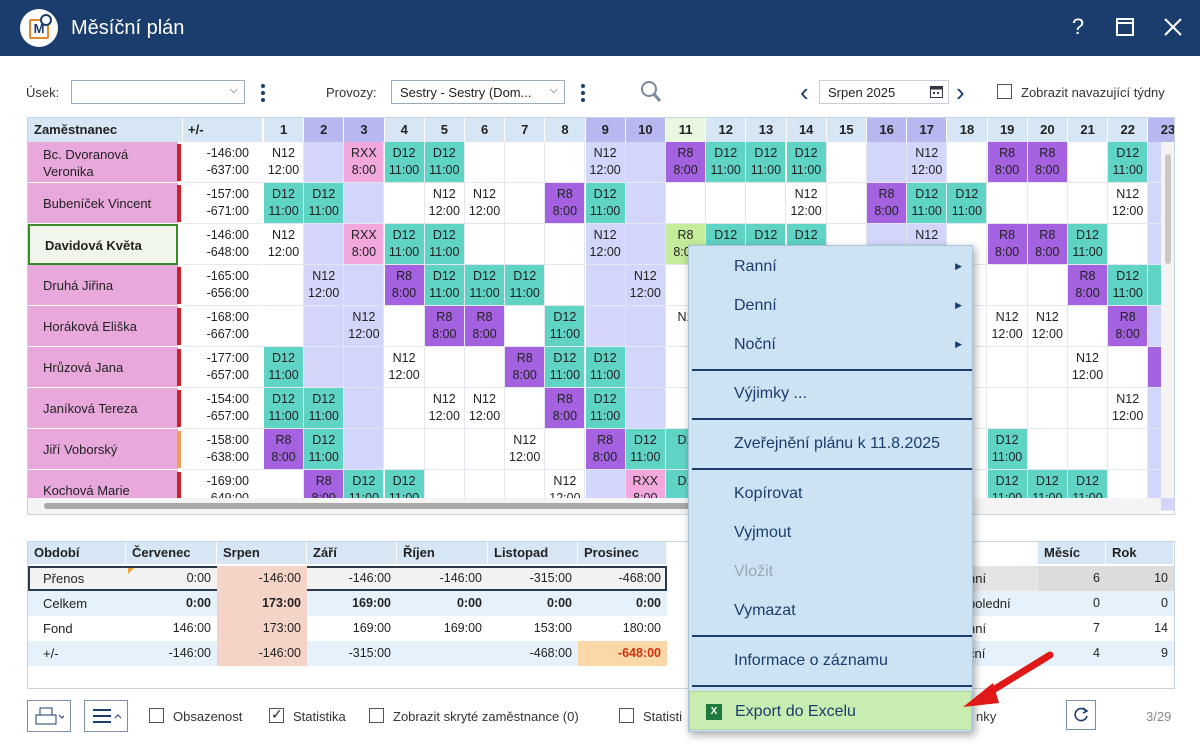 This screenshot has height=750, width=1200. I want to click on print-menu-button, so click(49, 716).